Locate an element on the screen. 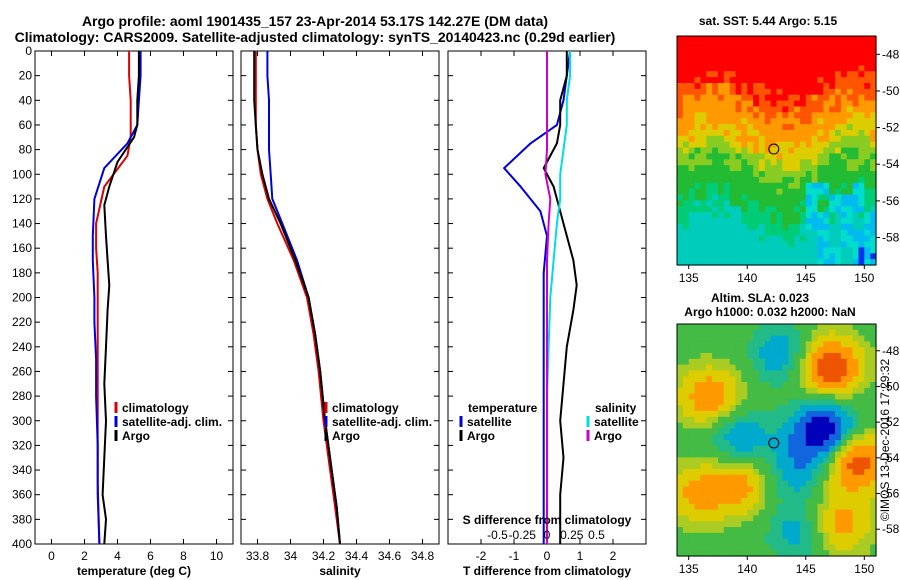 This screenshot has height=580, width=900. x-tick-top-label: 0.25 is located at coordinates (572, 535).